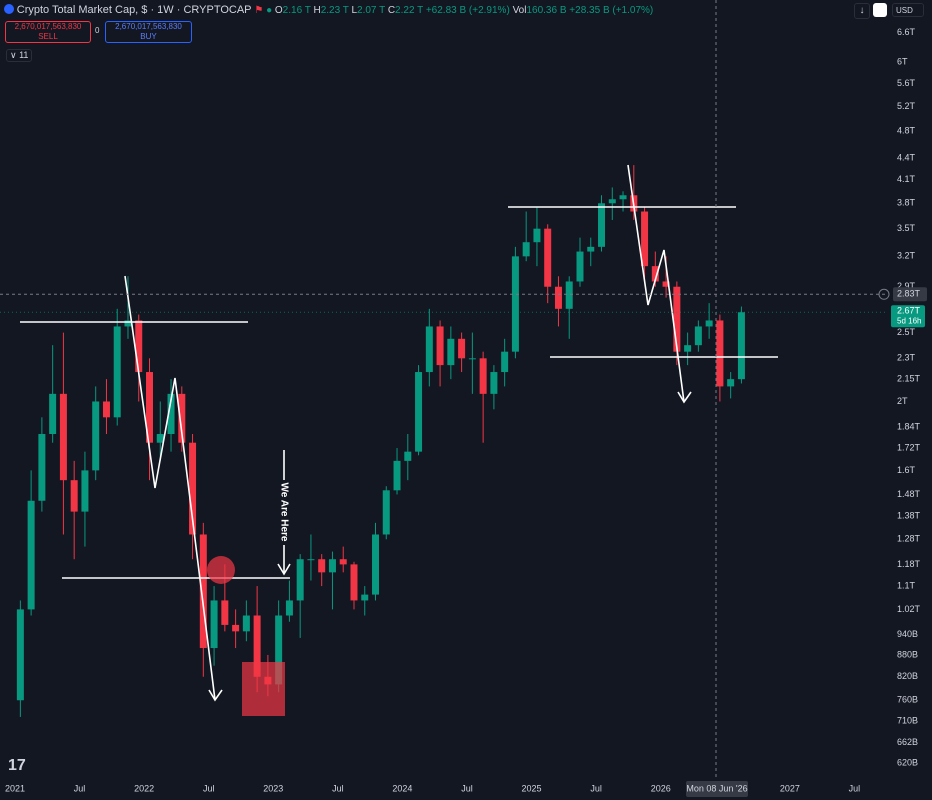  Describe the element at coordinates (906, 358) in the screenshot. I see `y-tick-label: 2.3T` at that location.